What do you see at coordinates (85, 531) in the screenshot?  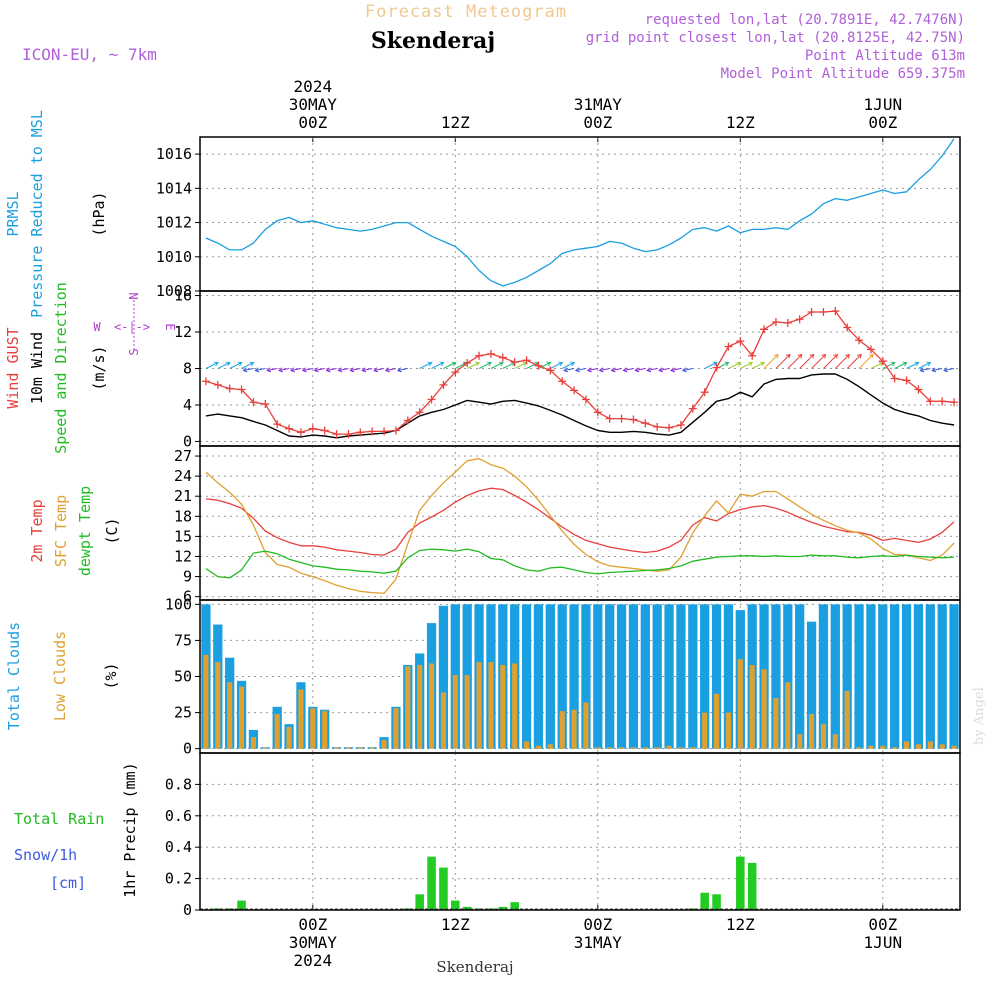 I see `side-label-line: dewpt Temp` at bounding box center [85, 531].